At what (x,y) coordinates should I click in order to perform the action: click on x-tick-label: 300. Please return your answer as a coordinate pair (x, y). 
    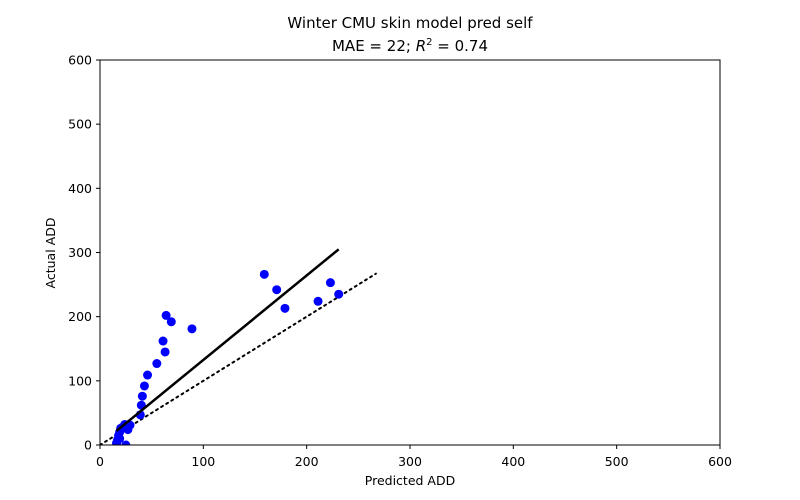
    Looking at the image, I should click on (410, 461).